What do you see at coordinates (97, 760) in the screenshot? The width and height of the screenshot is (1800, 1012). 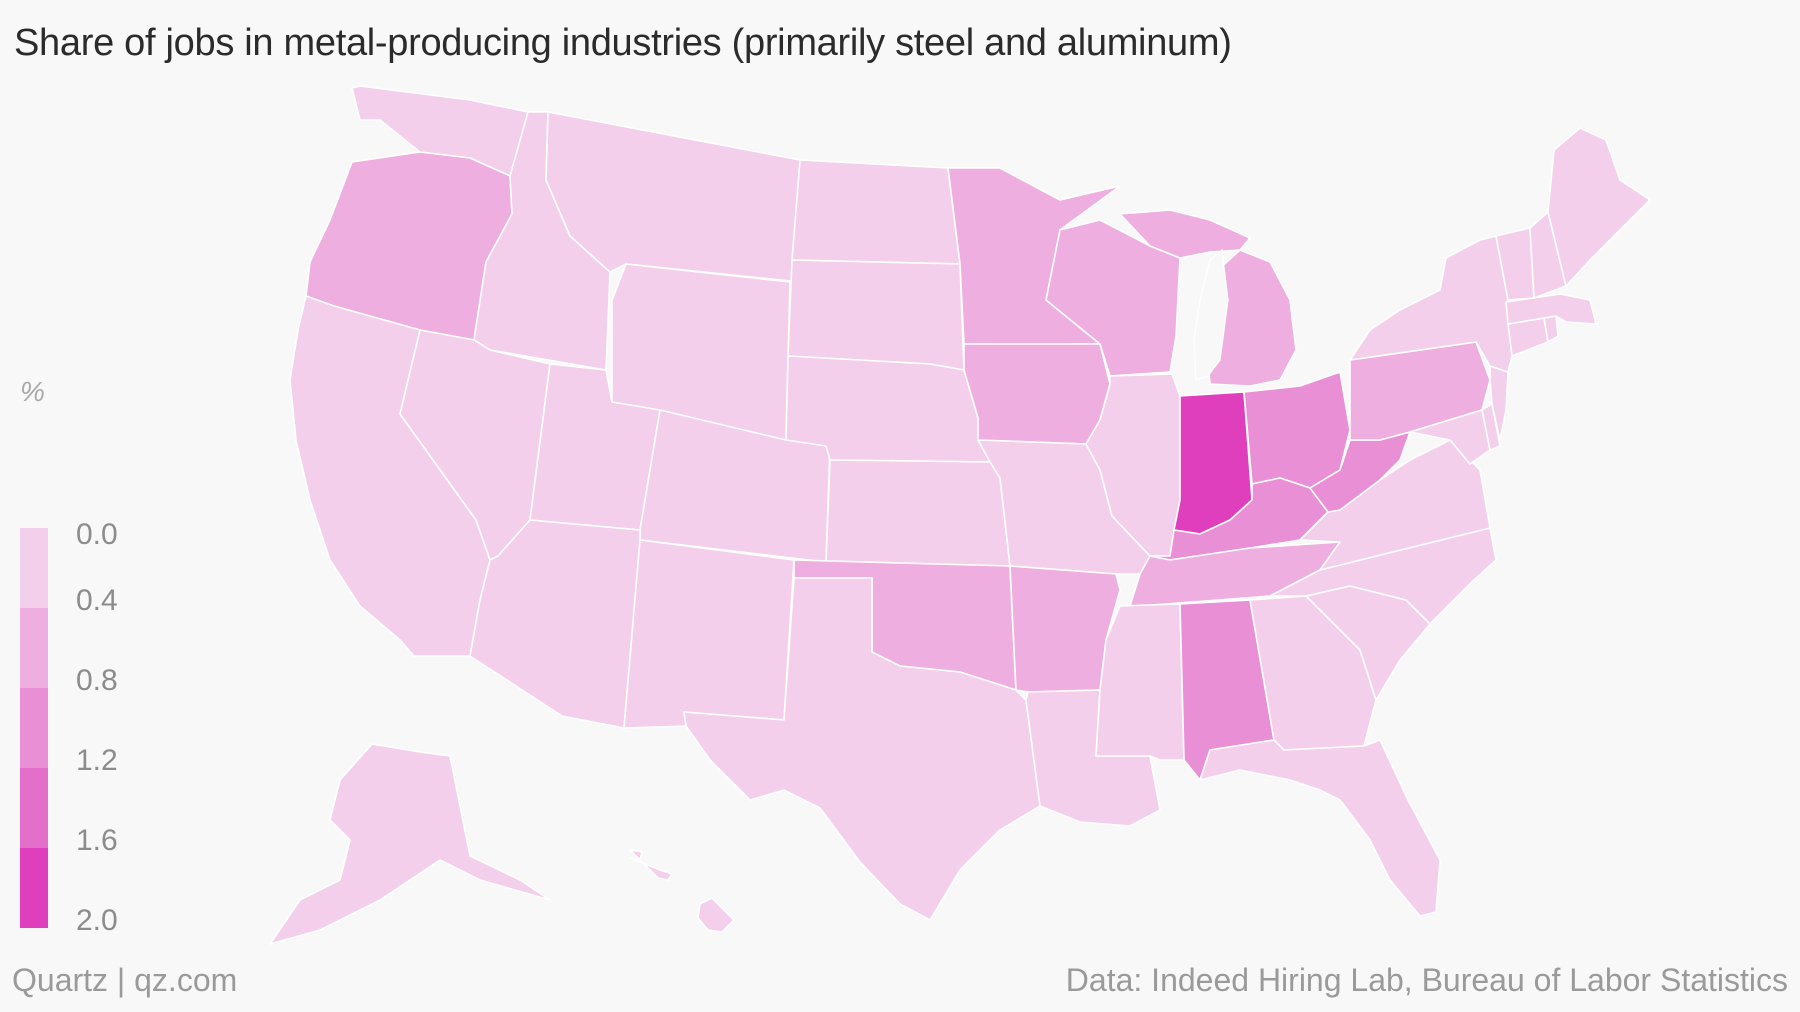 I see `legend-label-3: 1.2` at bounding box center [97, 760].